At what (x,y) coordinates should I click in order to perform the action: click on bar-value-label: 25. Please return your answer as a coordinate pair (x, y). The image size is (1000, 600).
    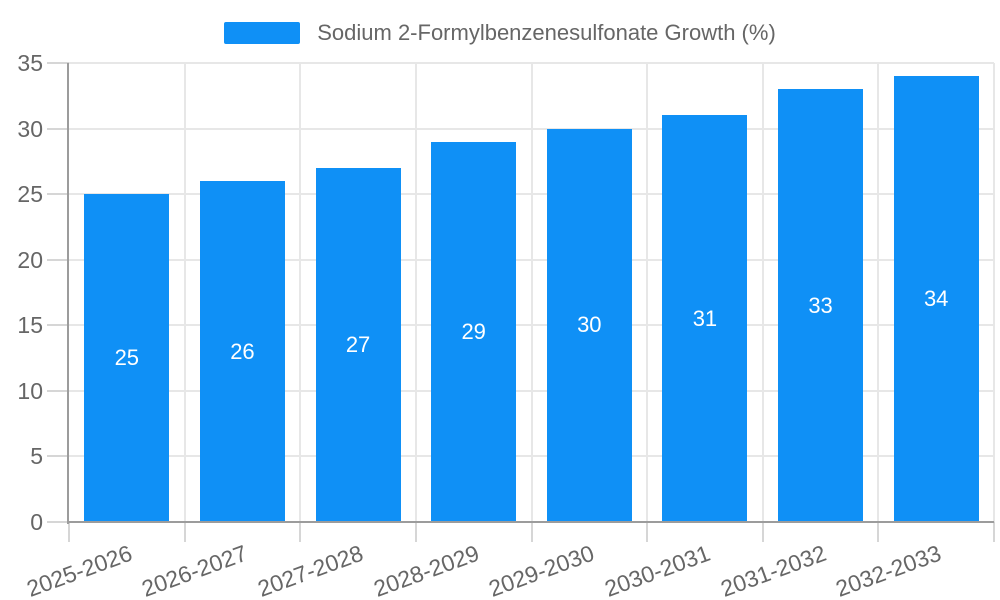
    Looking at the image, I should click on (127, 358).